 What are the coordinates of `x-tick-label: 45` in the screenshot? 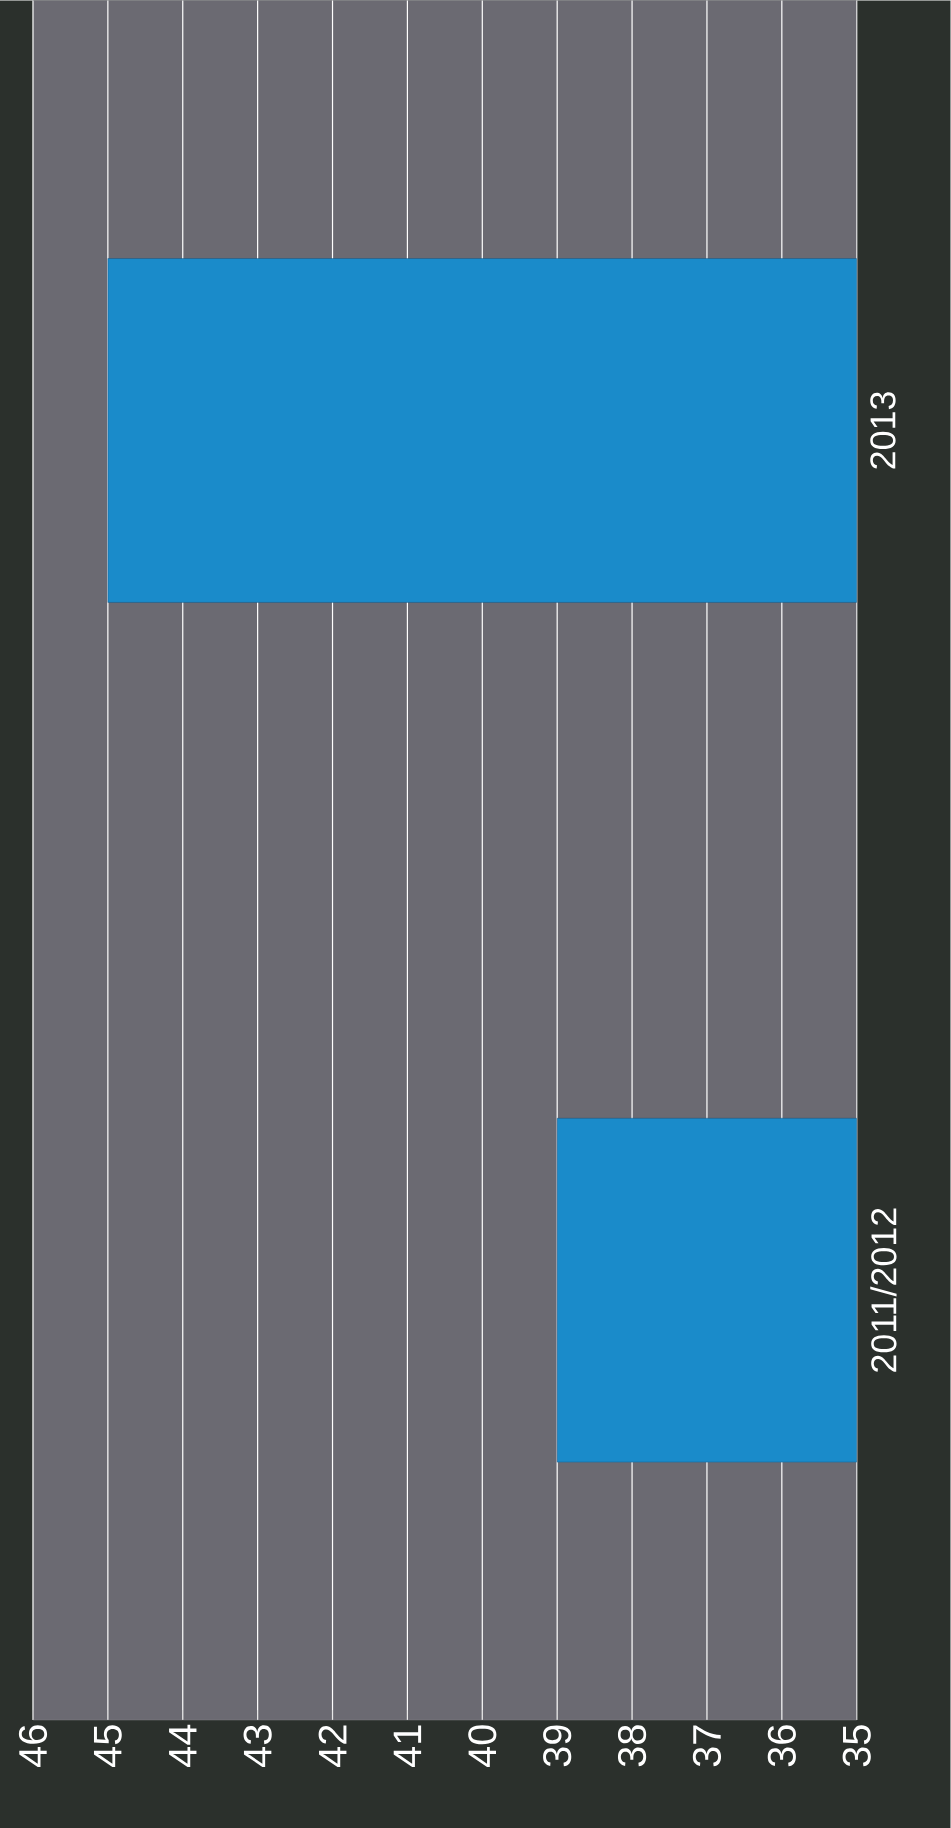 It's located at (108, 1746).